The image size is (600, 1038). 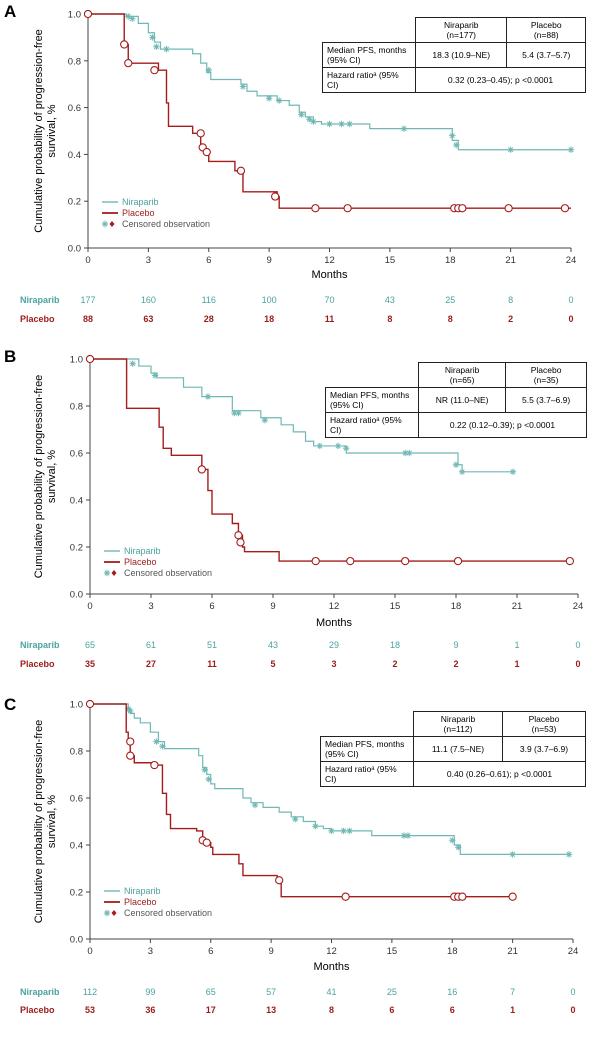 What do you see at coordinates (452, 951) in the screenshot?
I see `x-tick-label: 18` at bounding box center [452, 951].